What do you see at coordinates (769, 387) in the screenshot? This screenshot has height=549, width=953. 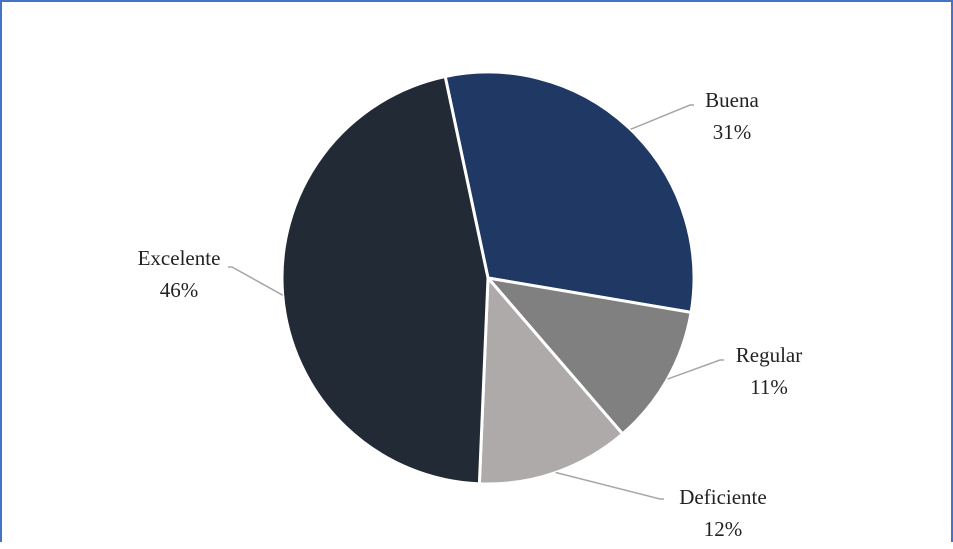 I see `slice-value-regular: 11%` at bounding box center [769, 387].